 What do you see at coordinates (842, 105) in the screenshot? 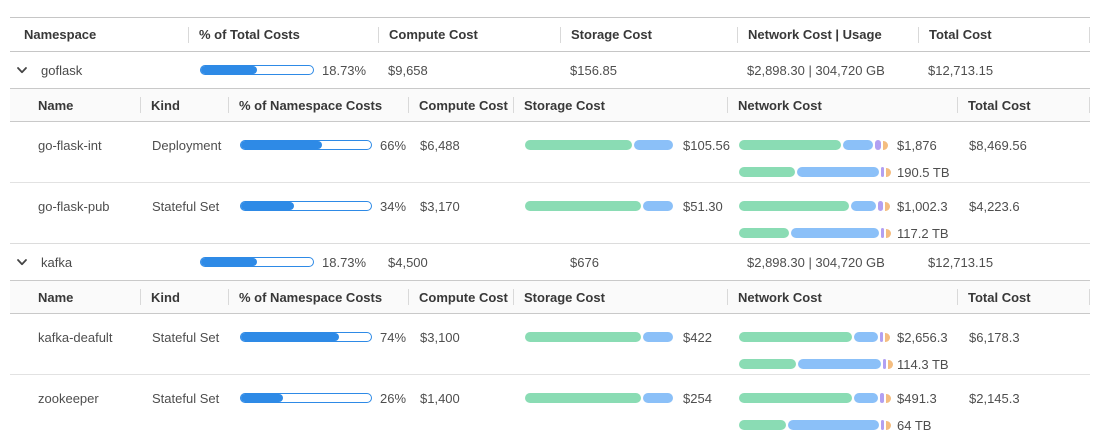
I see `column-header-network-cost: Network Cost` at bounding box center [842, 105].